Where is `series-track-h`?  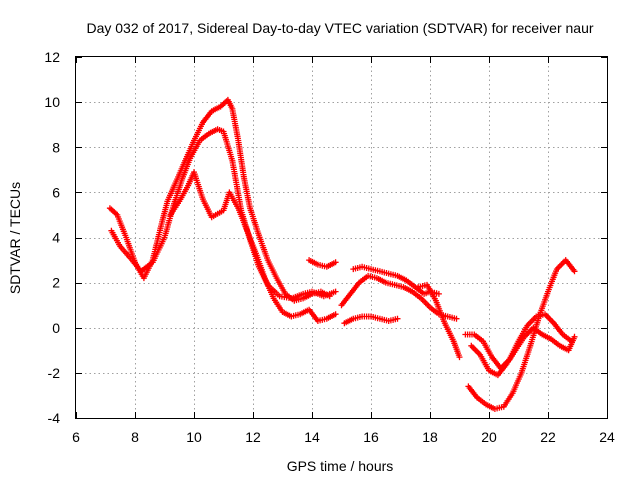
series-track-h is located at coordinates (439, 321).